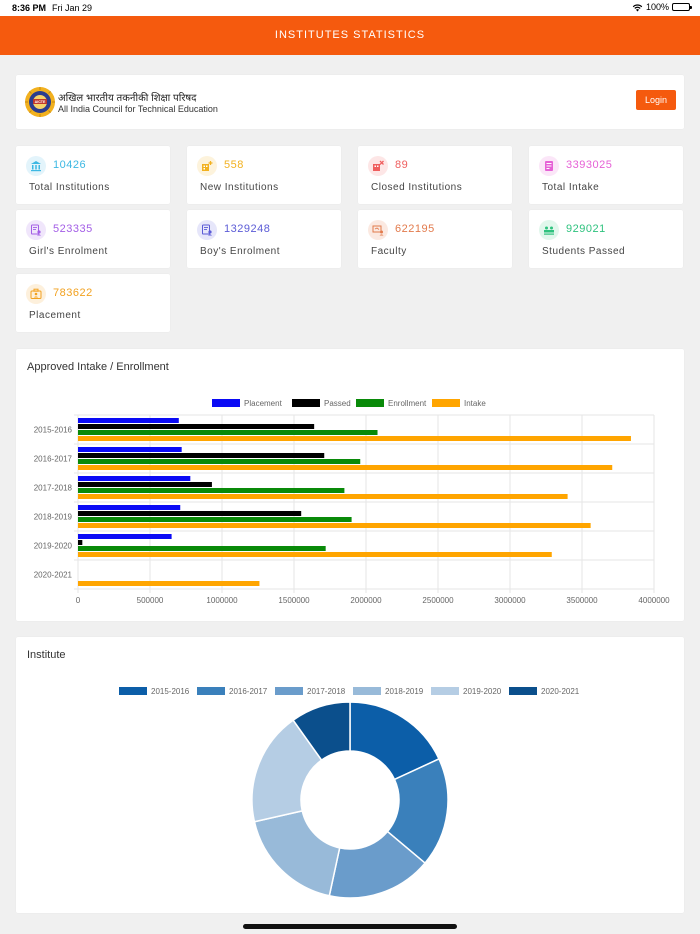 The width and height of the screenshot is (700, 934). What do you see at coordinates (297, 853) in the screenshot?
I see `donut-slice-2018-2019` at bounding box center [297, 853].